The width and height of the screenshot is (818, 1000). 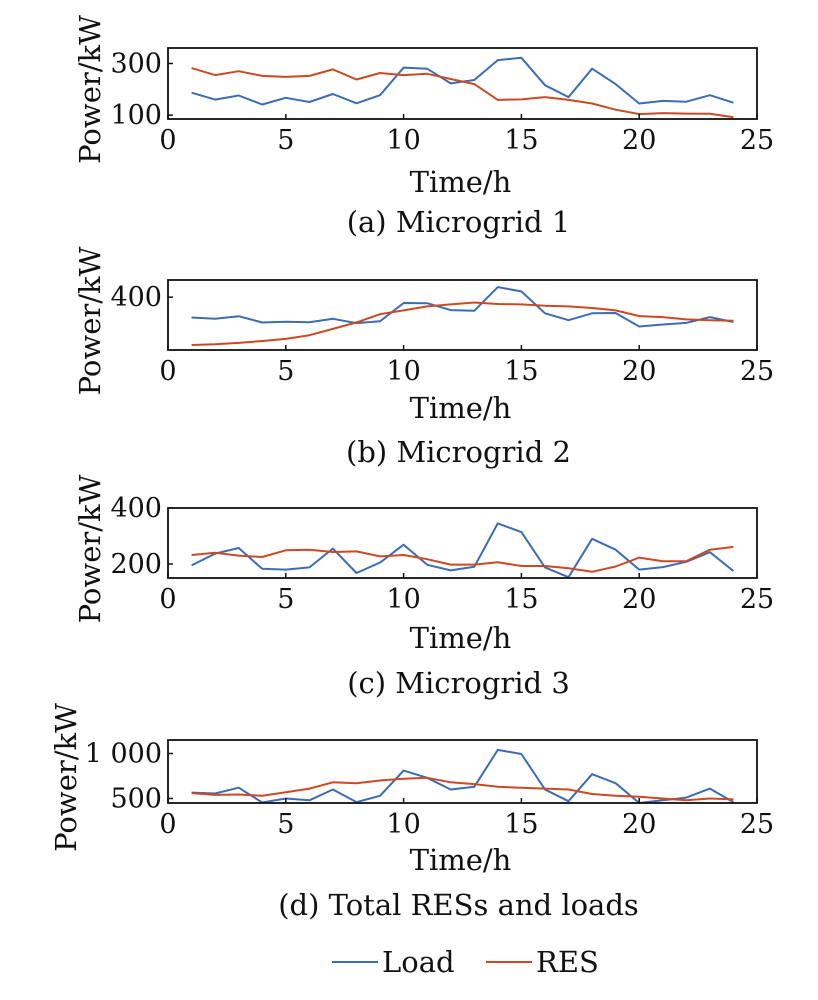 I want to click on legend: Load RES, so click(x=465, y=962).